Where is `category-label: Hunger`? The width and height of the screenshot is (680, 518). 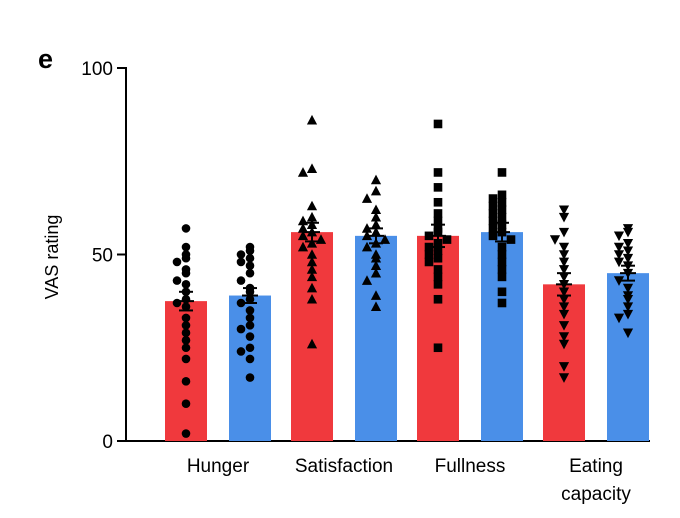 category-label: Hunger is located at coordinates (218, 466).